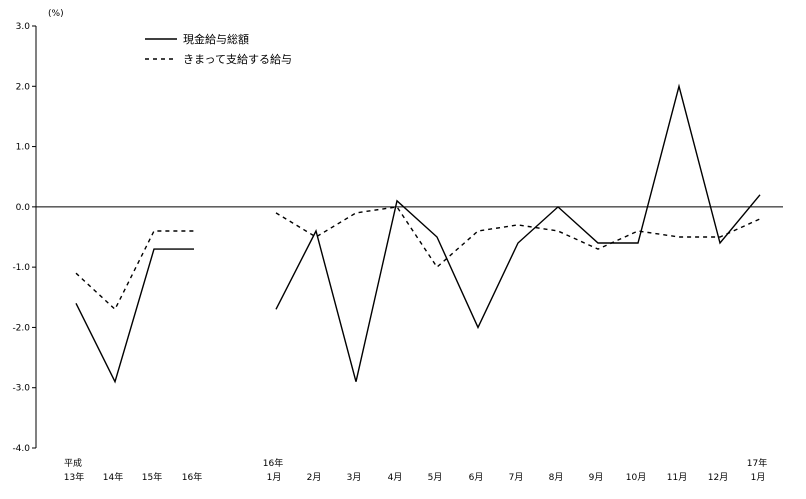 The height and width of the screenshot is (499, 806). I want to click on x-tick-label: 6月, so click(476, 477).